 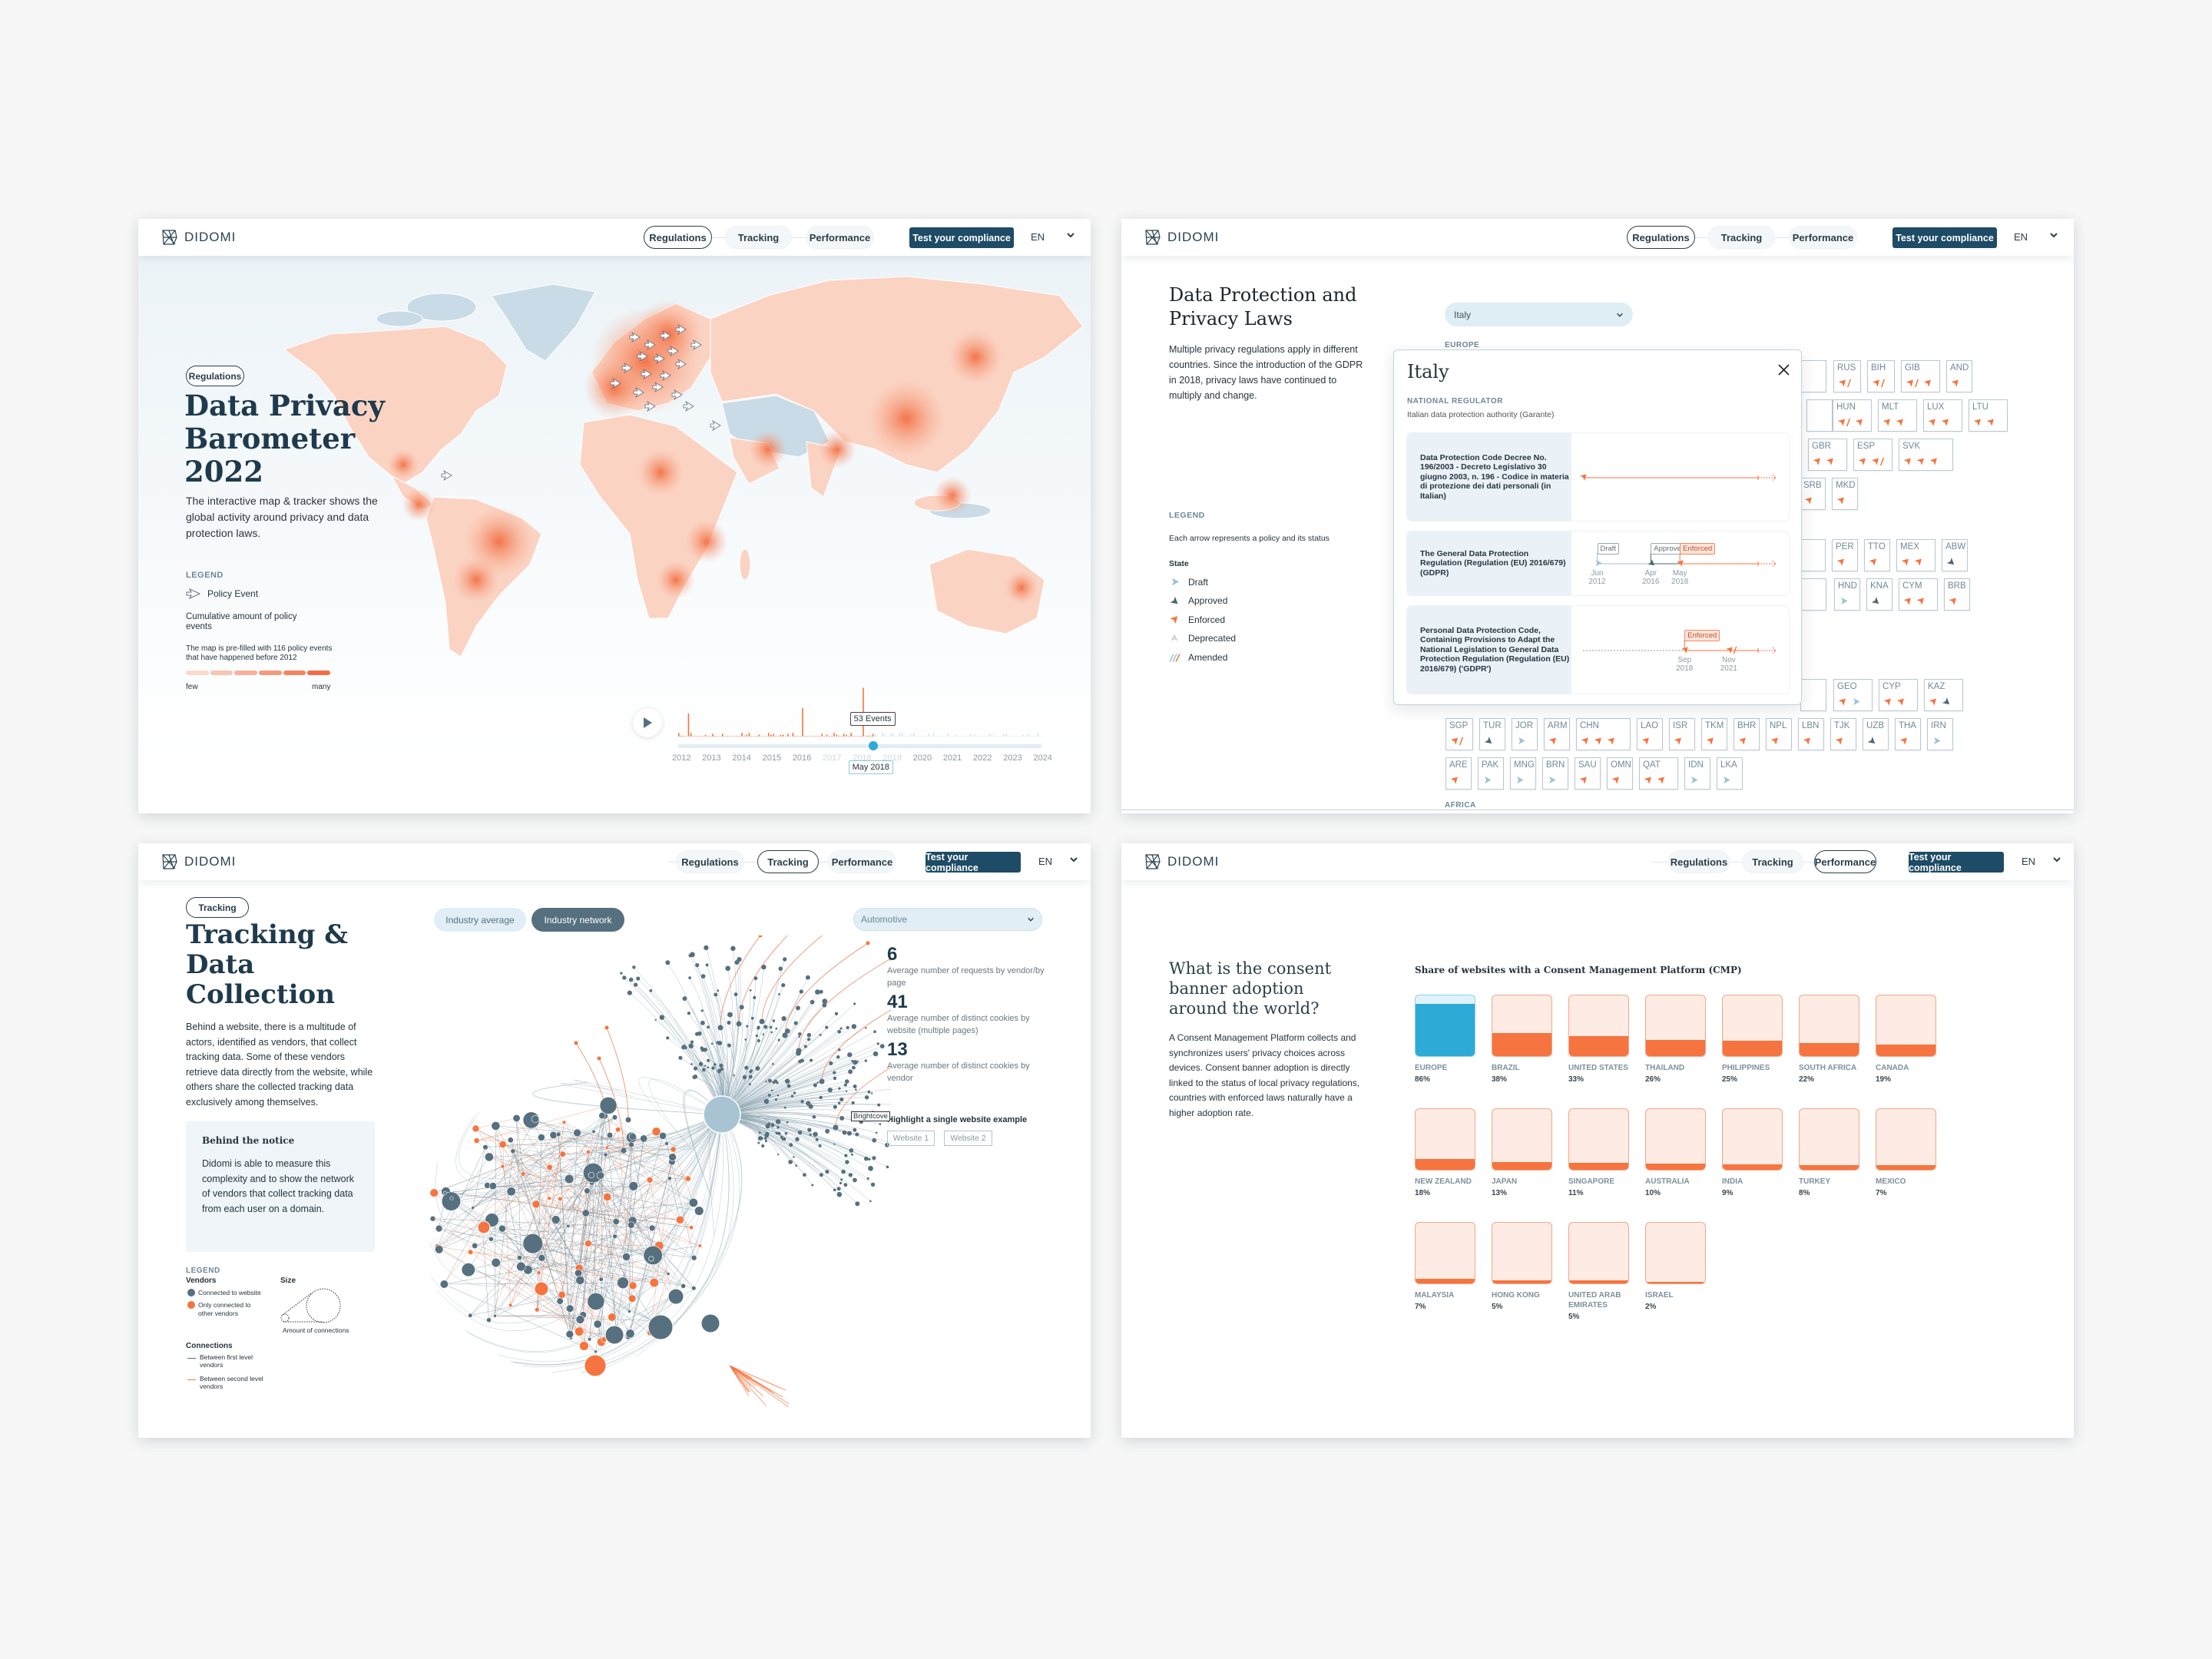 I want to click on chevron-down-icon, so click(x=2054, y=235).